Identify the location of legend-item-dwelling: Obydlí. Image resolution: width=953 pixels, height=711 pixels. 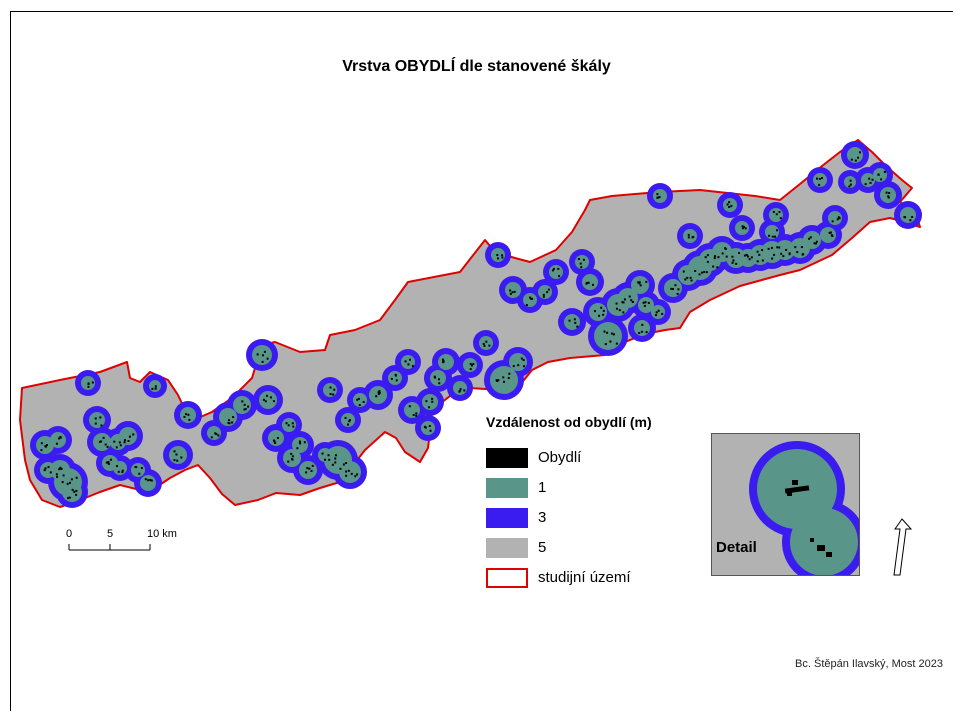
(586, 459).